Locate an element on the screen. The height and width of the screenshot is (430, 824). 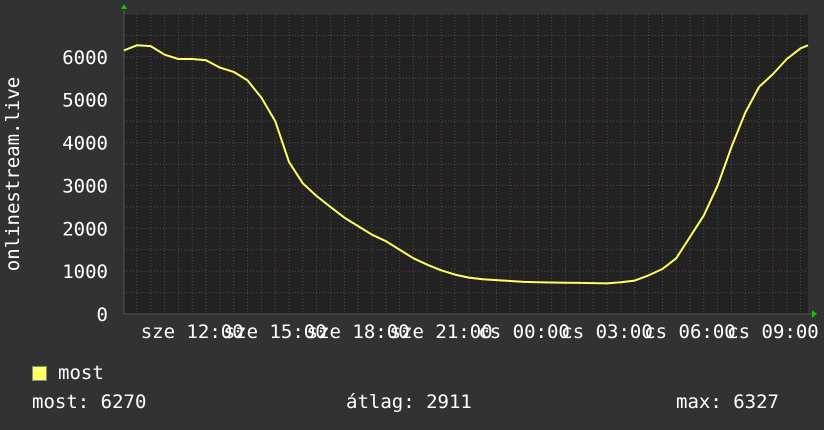
legend-item: most is located at coordinates (68, 373).